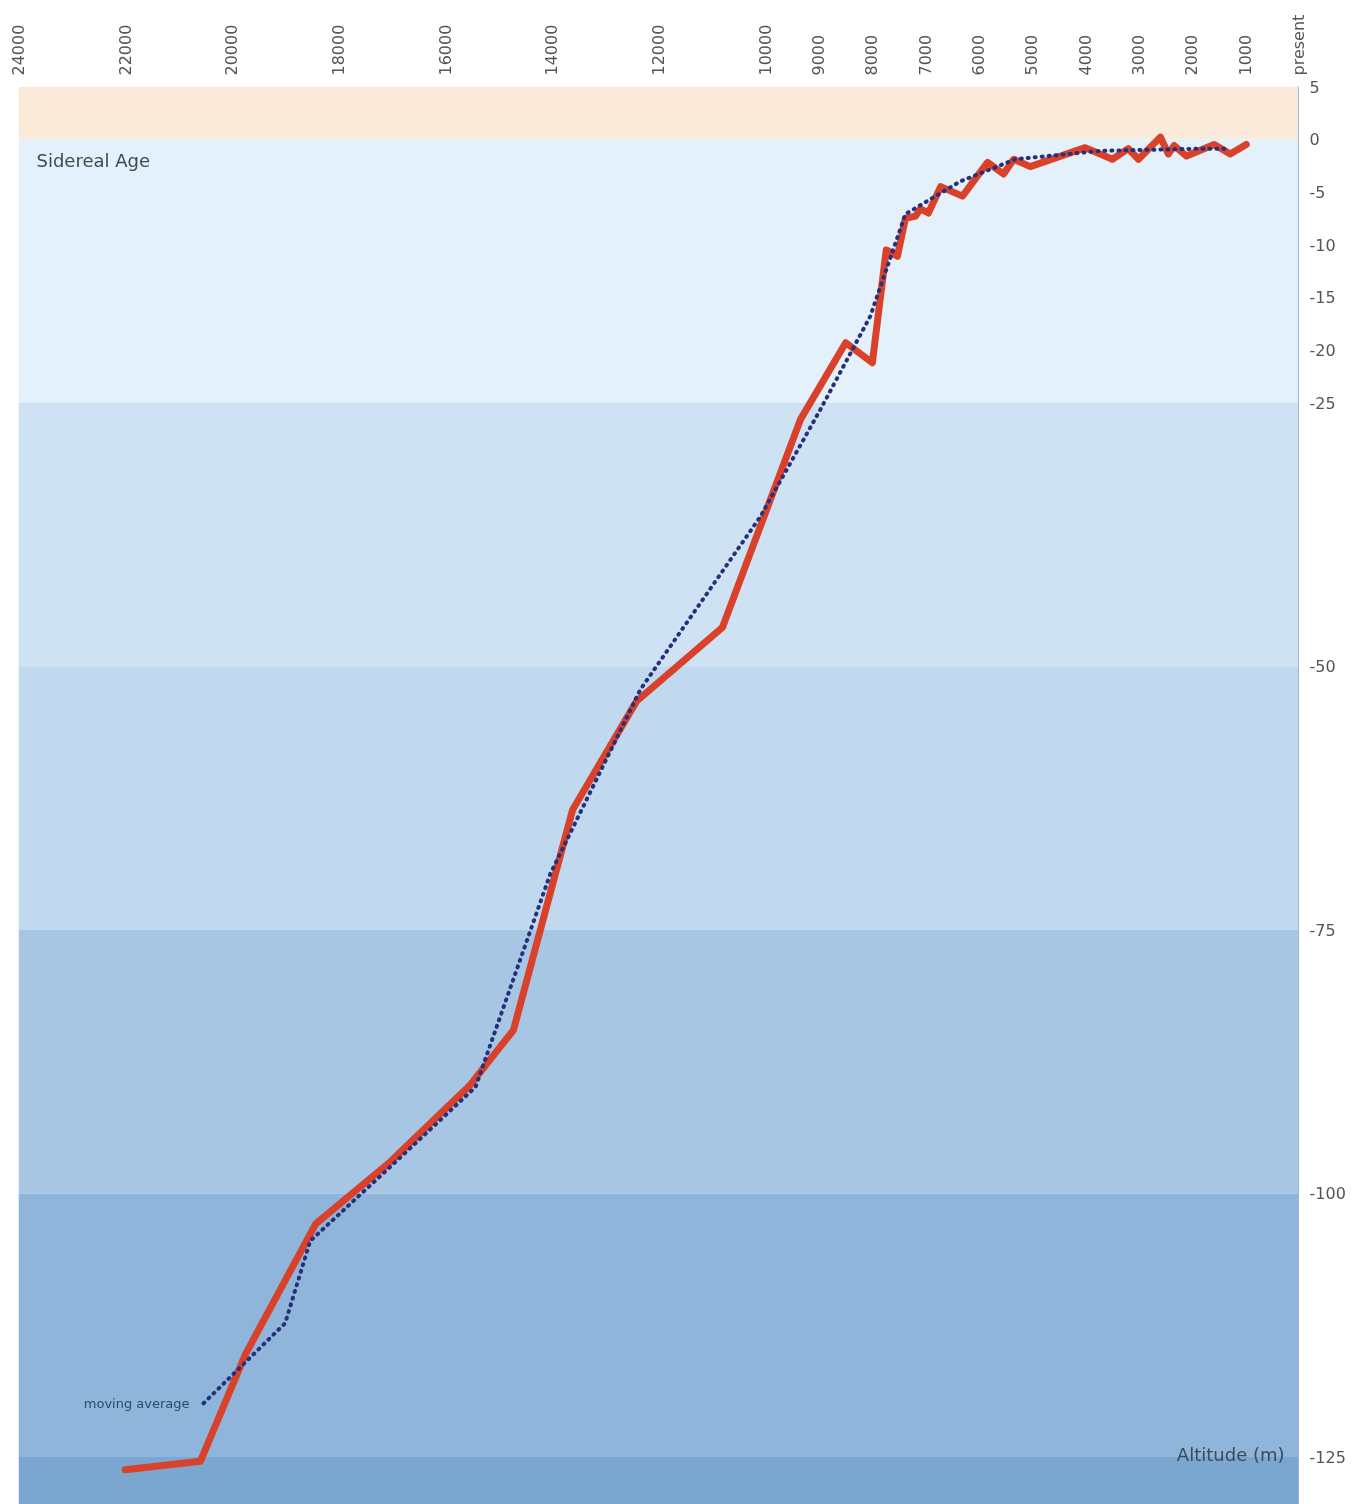  What do you see at coordinates (1322, 403) in the screenshot?
I see `y-tick-label: -25` at bounding box center [1322, 403].